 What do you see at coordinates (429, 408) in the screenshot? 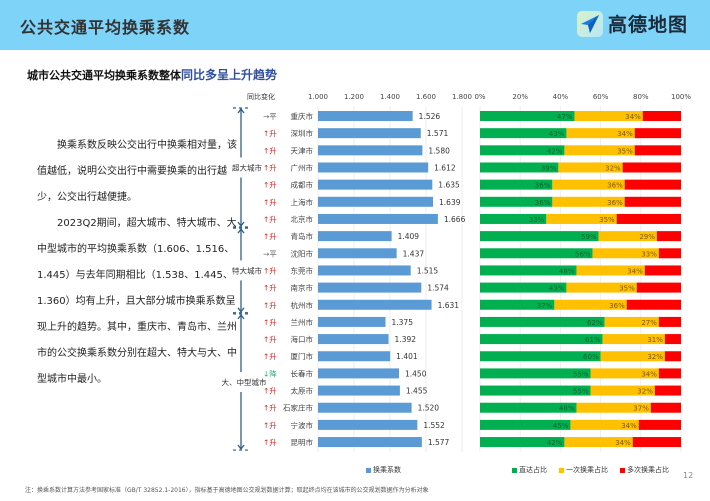
I see `coefficient-value-label: 1.520` at bounding box center [429, 408].